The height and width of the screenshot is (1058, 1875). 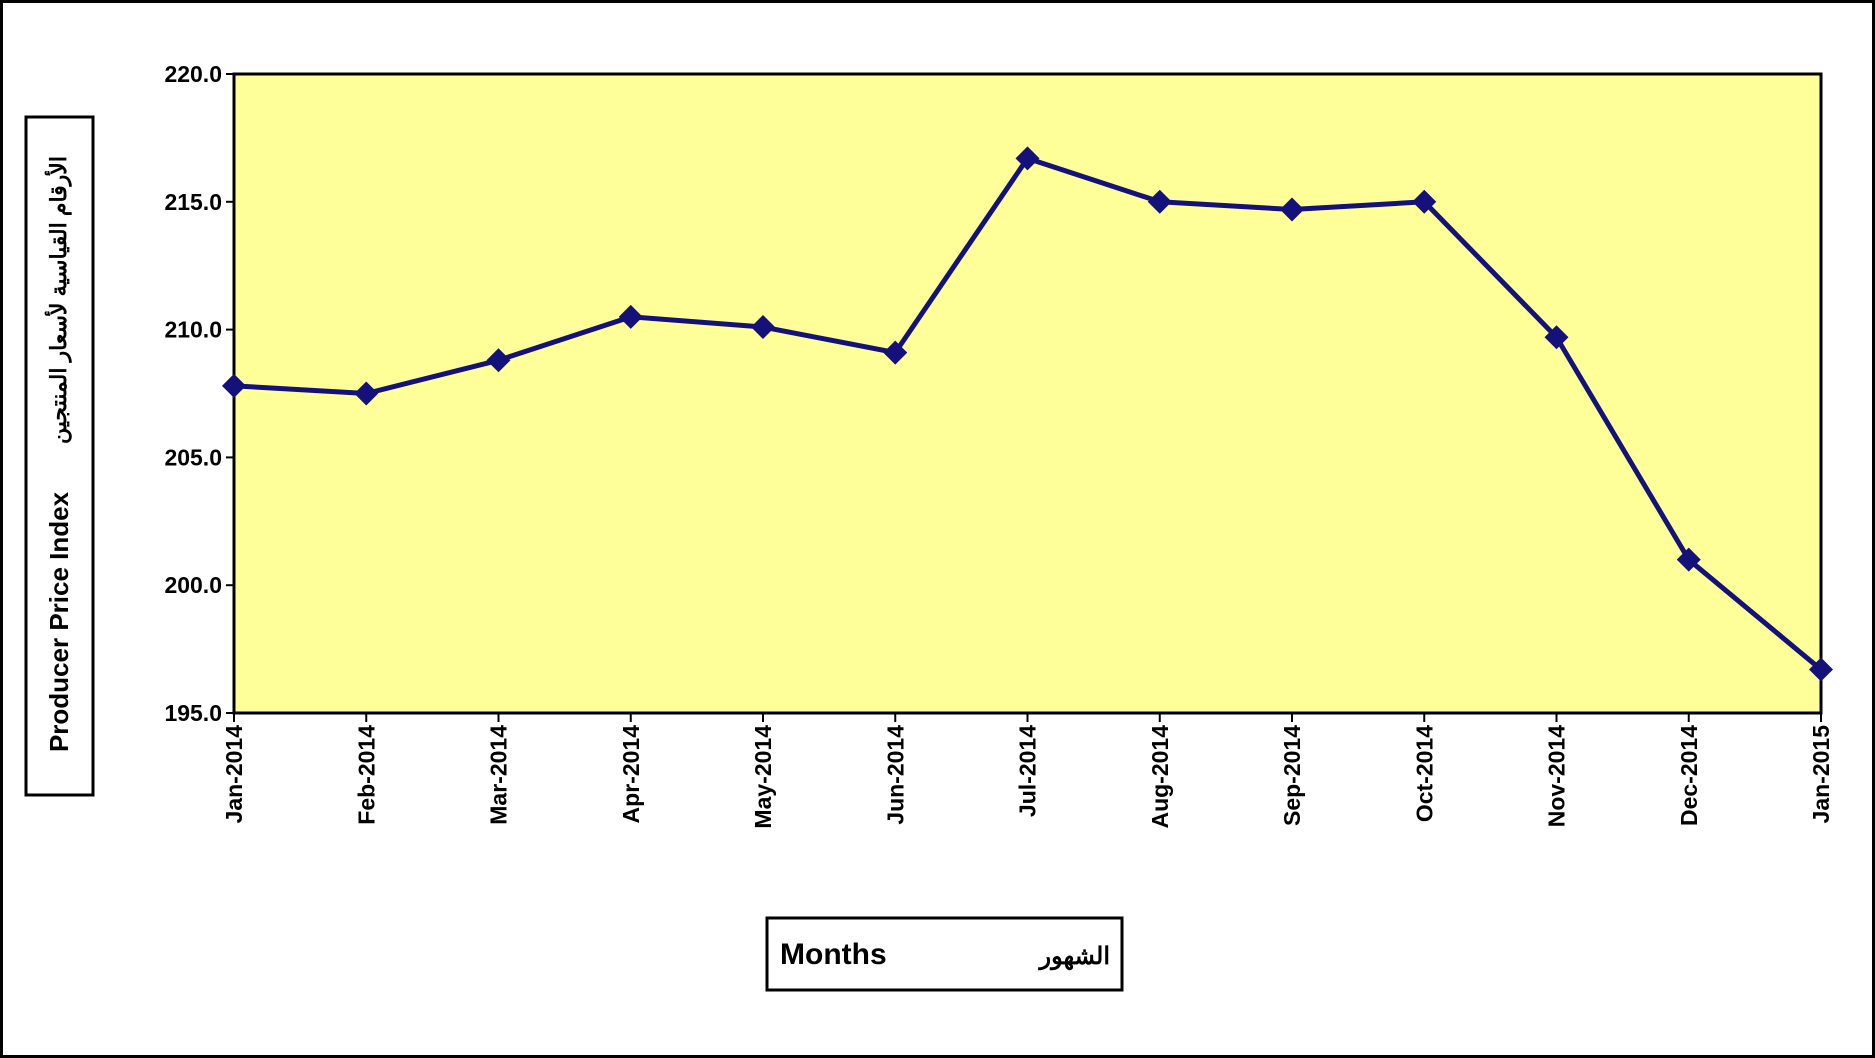 What do you see at coordinates (1424, 773) in the screenshot?
I see `x-tick-label: Oct-2014` at bounding box center [1424, 773].